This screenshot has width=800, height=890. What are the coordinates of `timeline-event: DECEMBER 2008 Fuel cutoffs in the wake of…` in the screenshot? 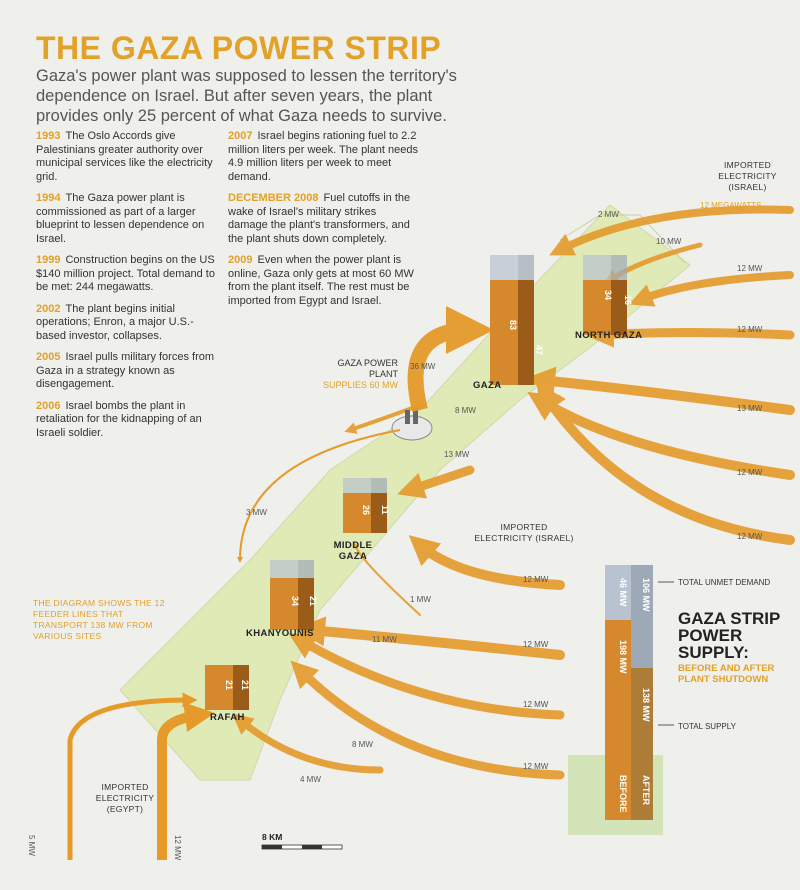 It's located at (319, 218).